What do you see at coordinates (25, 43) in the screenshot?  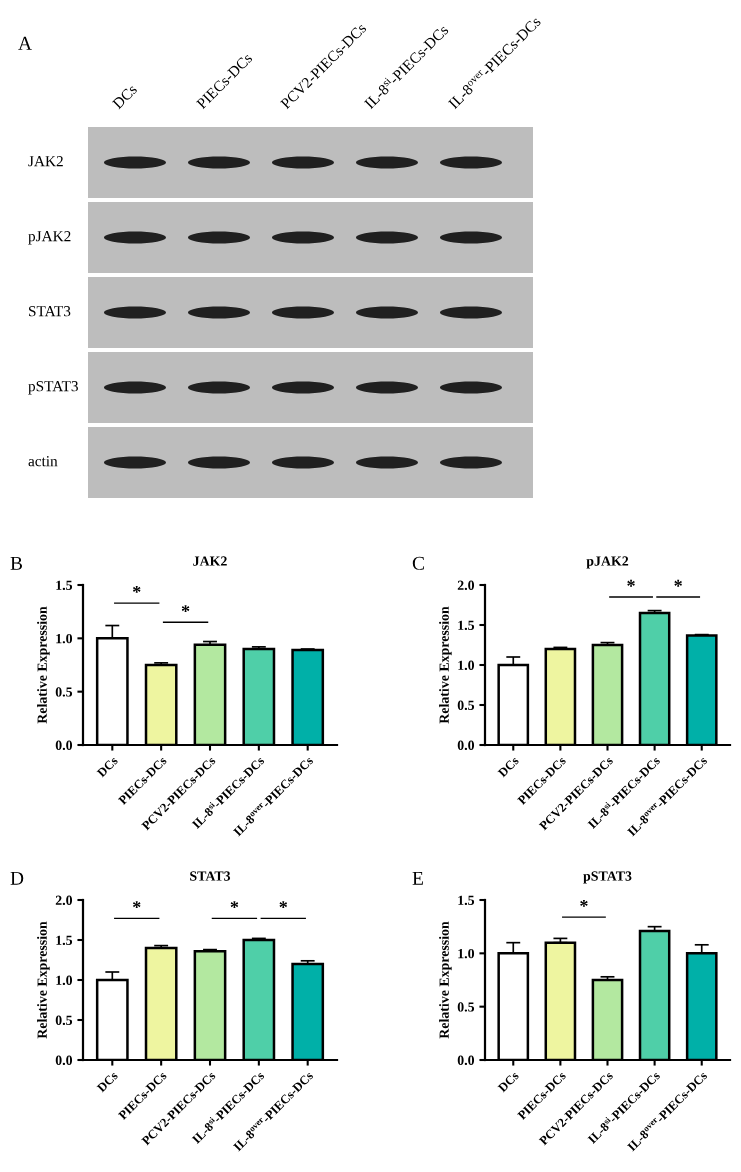 I see `text: A` at bounding box center [25, 43].